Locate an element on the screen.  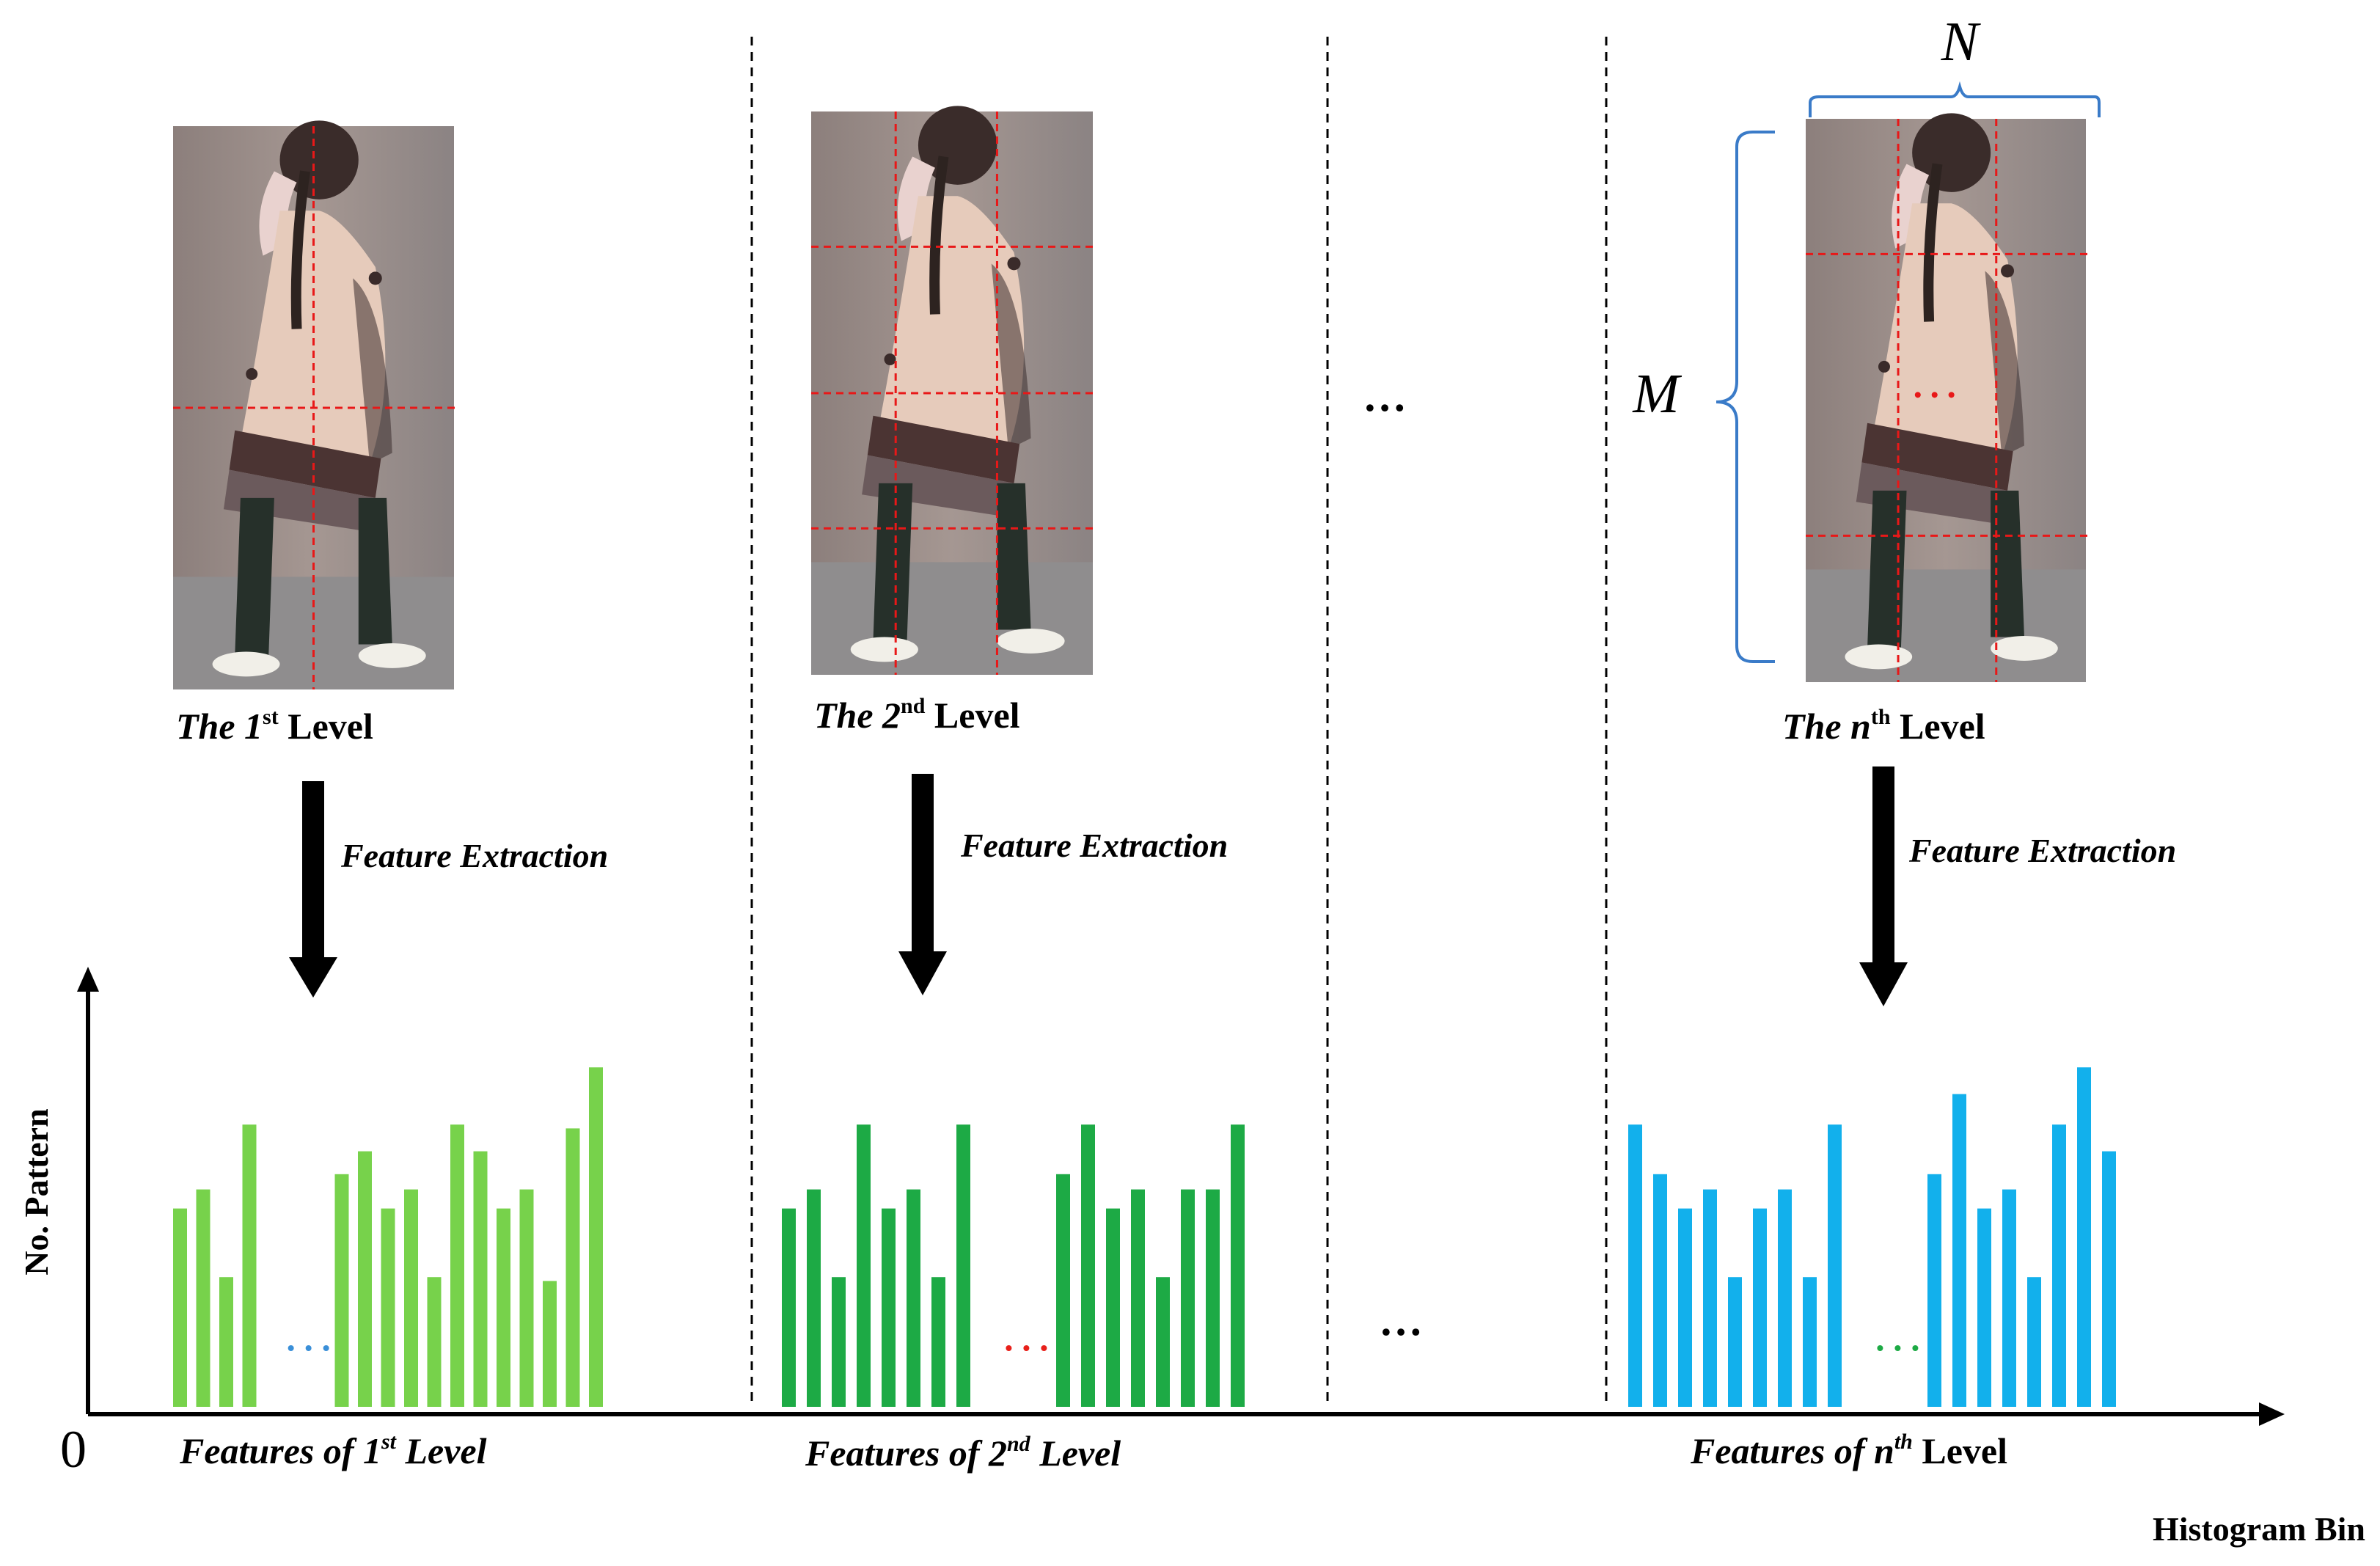
dimension-n-label: N is located at coordinates (1962, 42).